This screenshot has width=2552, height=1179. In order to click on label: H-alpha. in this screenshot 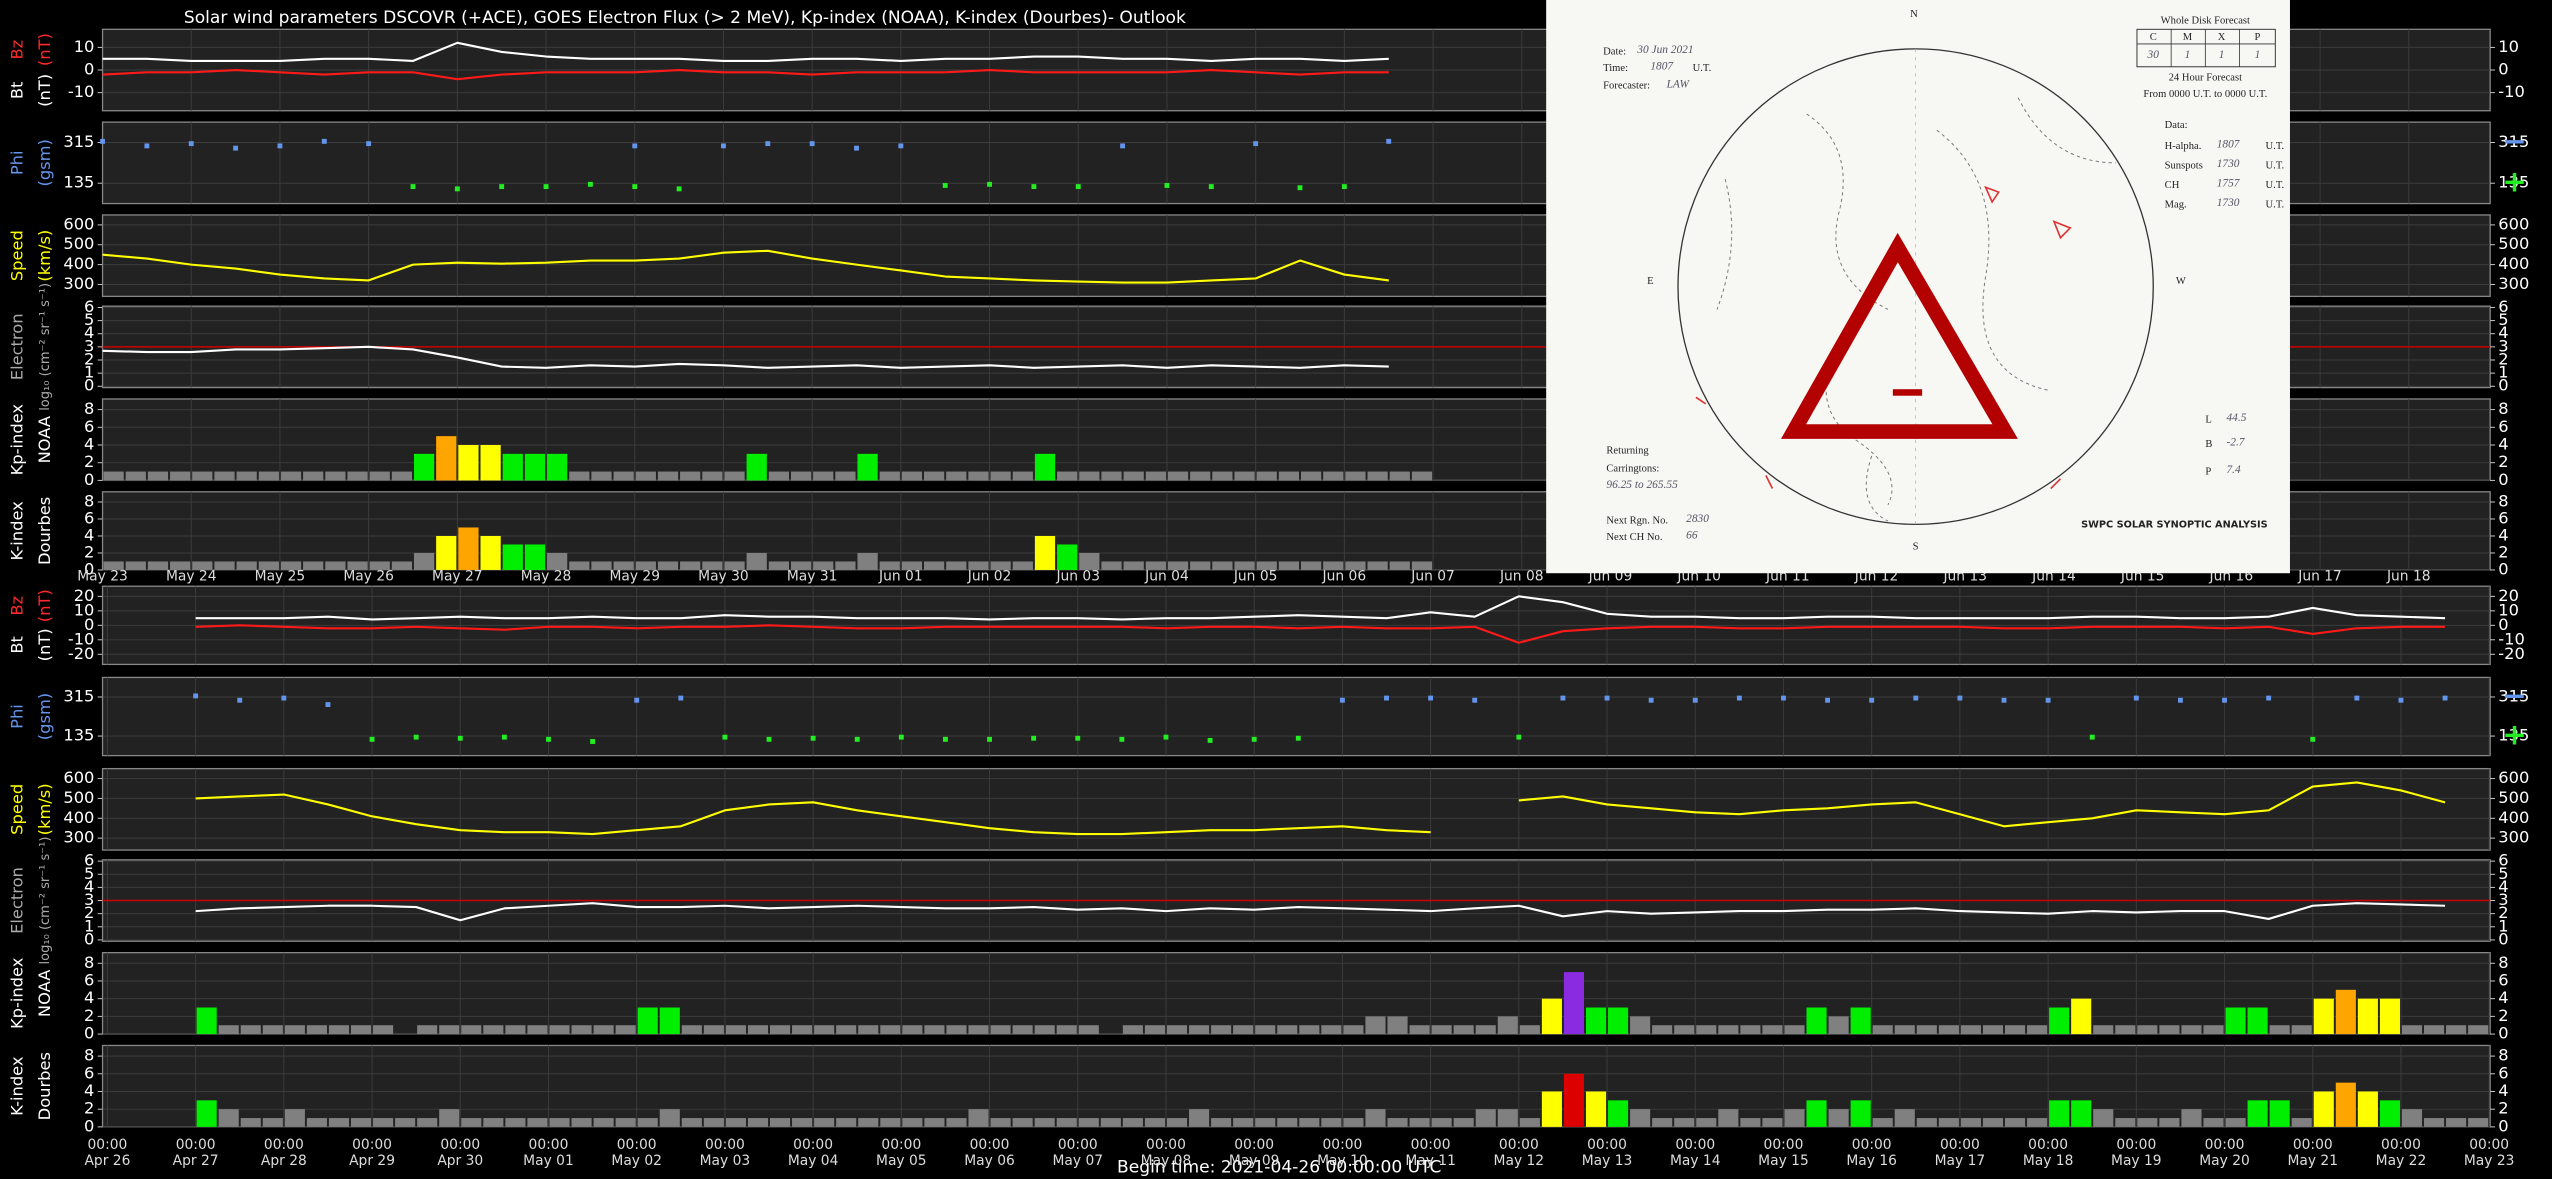, I will do `click(2183, 146)`.